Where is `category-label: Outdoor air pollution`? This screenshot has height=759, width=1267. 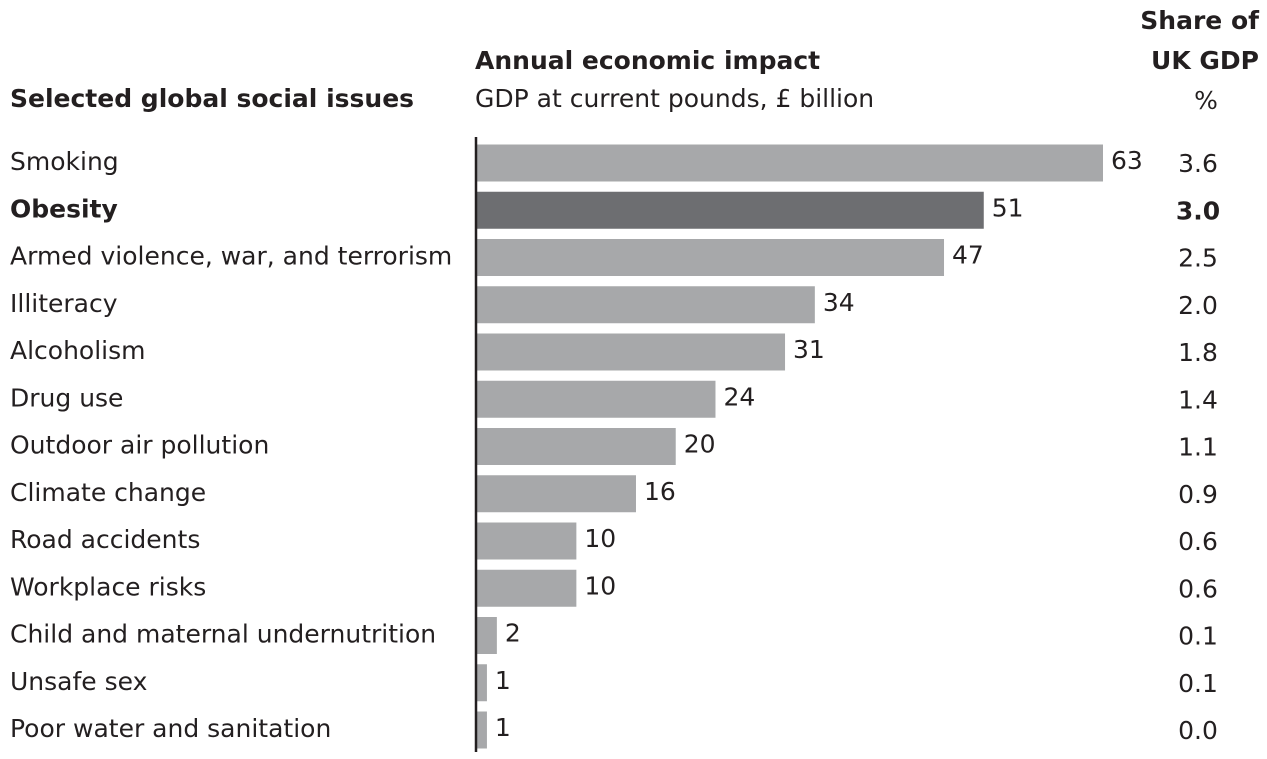 category-label: Outdoor air pollution is located at coordinates (139, 445).